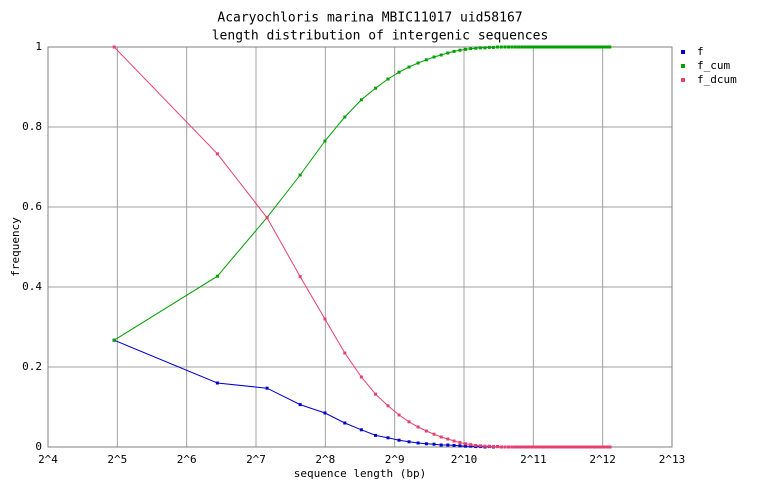 The image size is (762, 502). What do you see at coordinates (325, 459) in the screenshot?
I see `x-tick-label: 2^8` at bounding box center [325, 459].